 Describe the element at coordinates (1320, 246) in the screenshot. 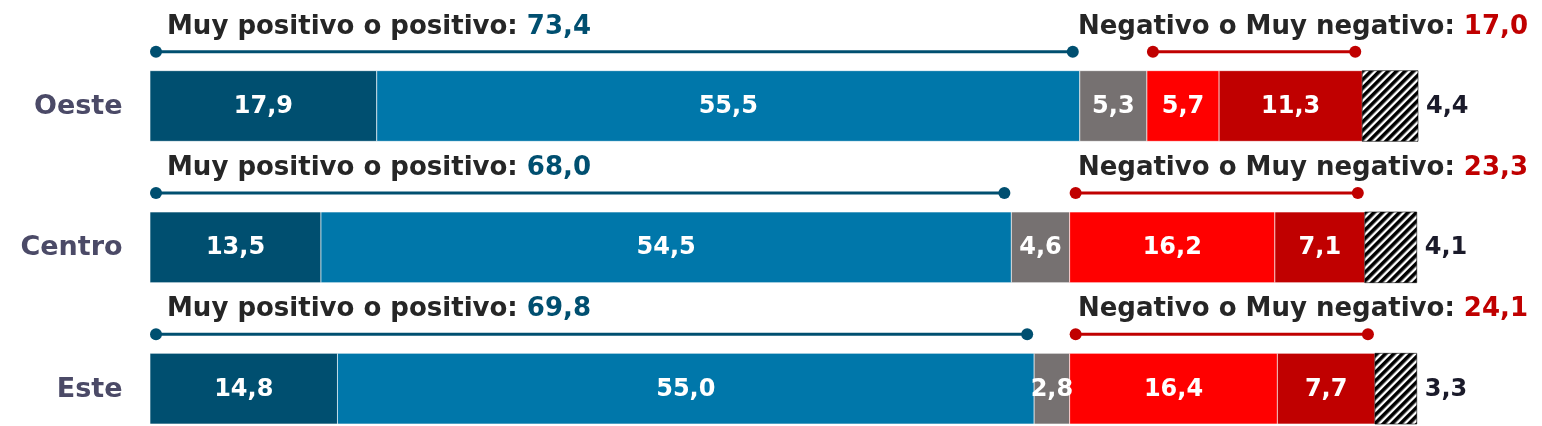

I see `data-label: 7,1` at that location.